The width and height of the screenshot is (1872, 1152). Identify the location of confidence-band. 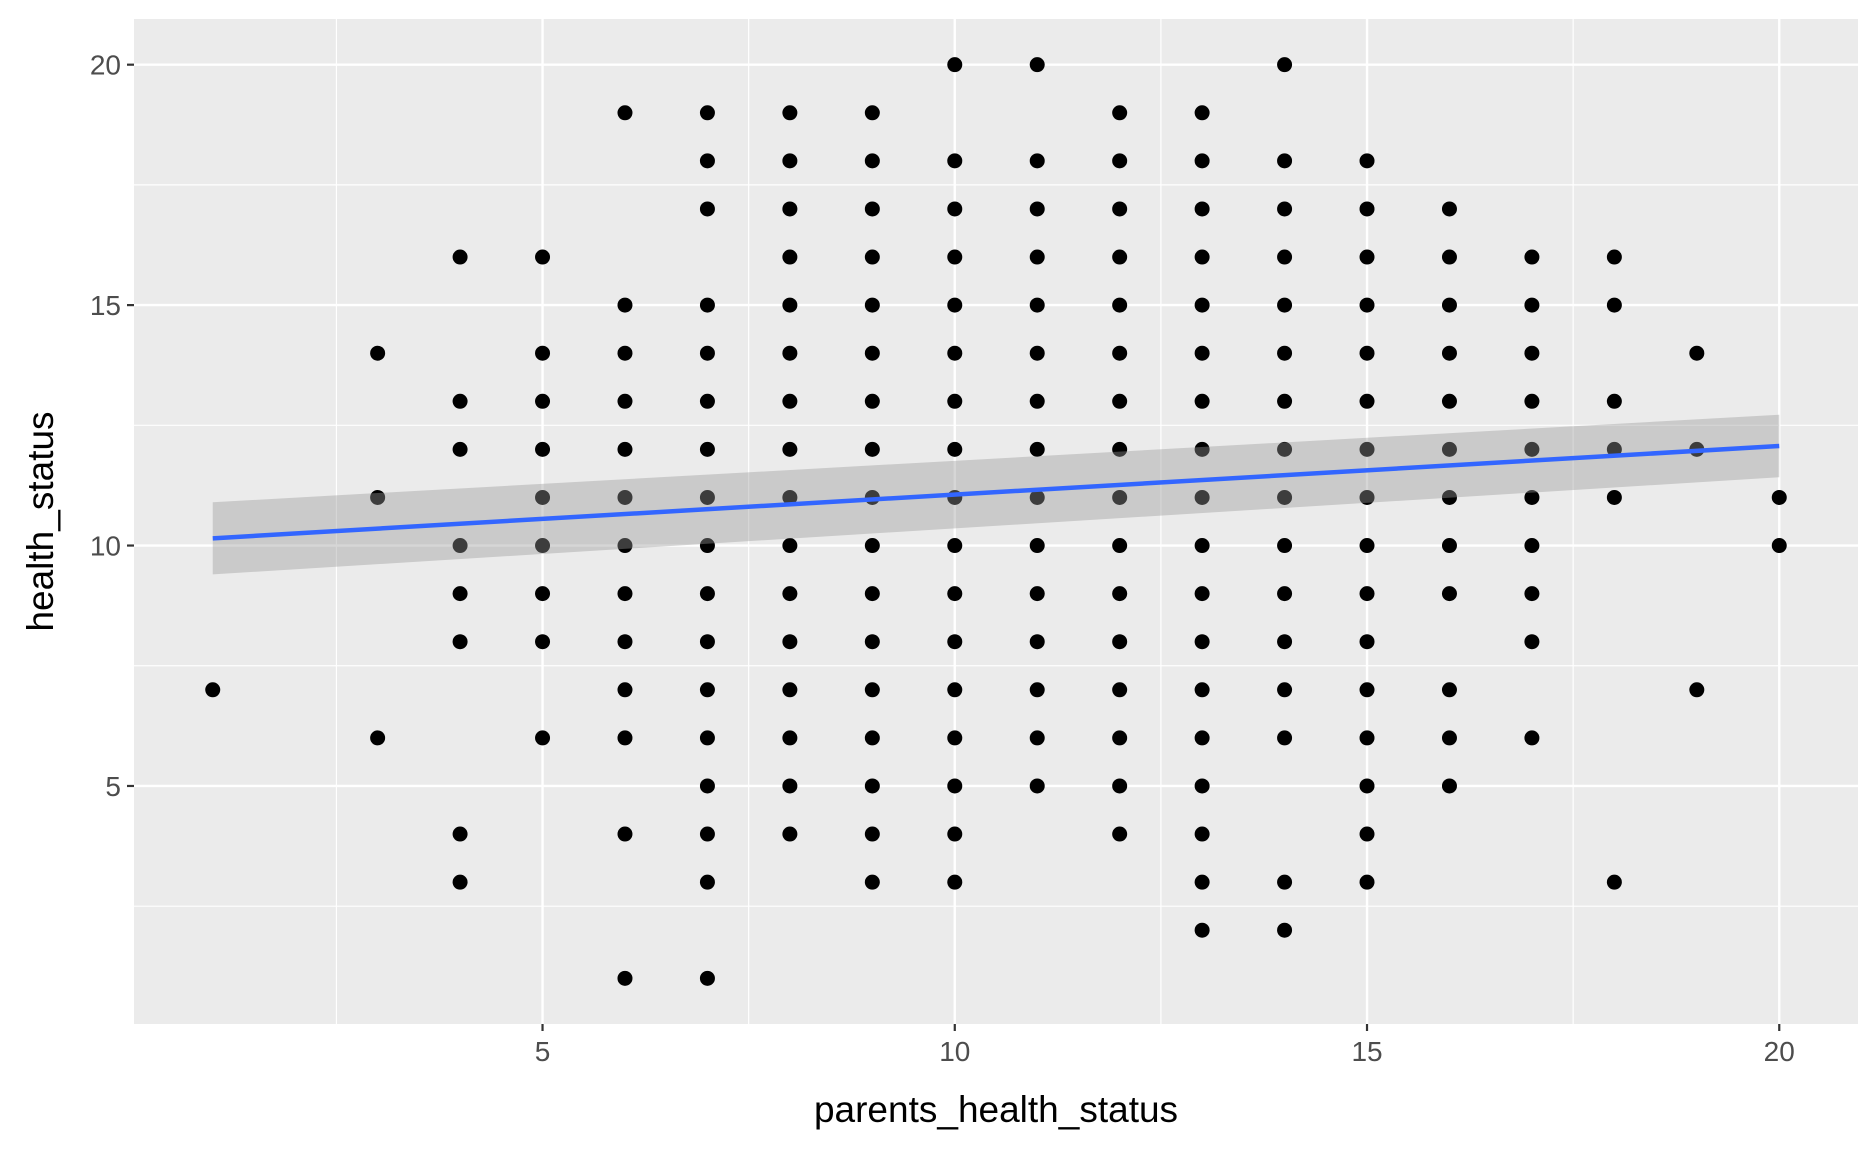
(996, 494).